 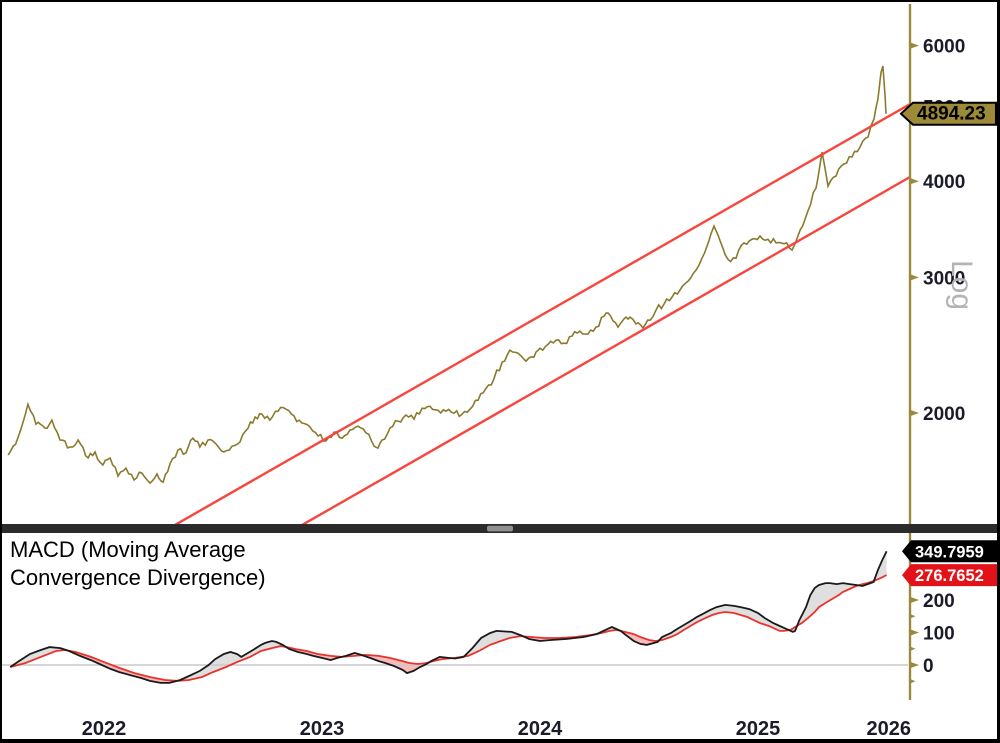 I want to click on x-axis-year-label: 2025, so click(x=758, y=729).